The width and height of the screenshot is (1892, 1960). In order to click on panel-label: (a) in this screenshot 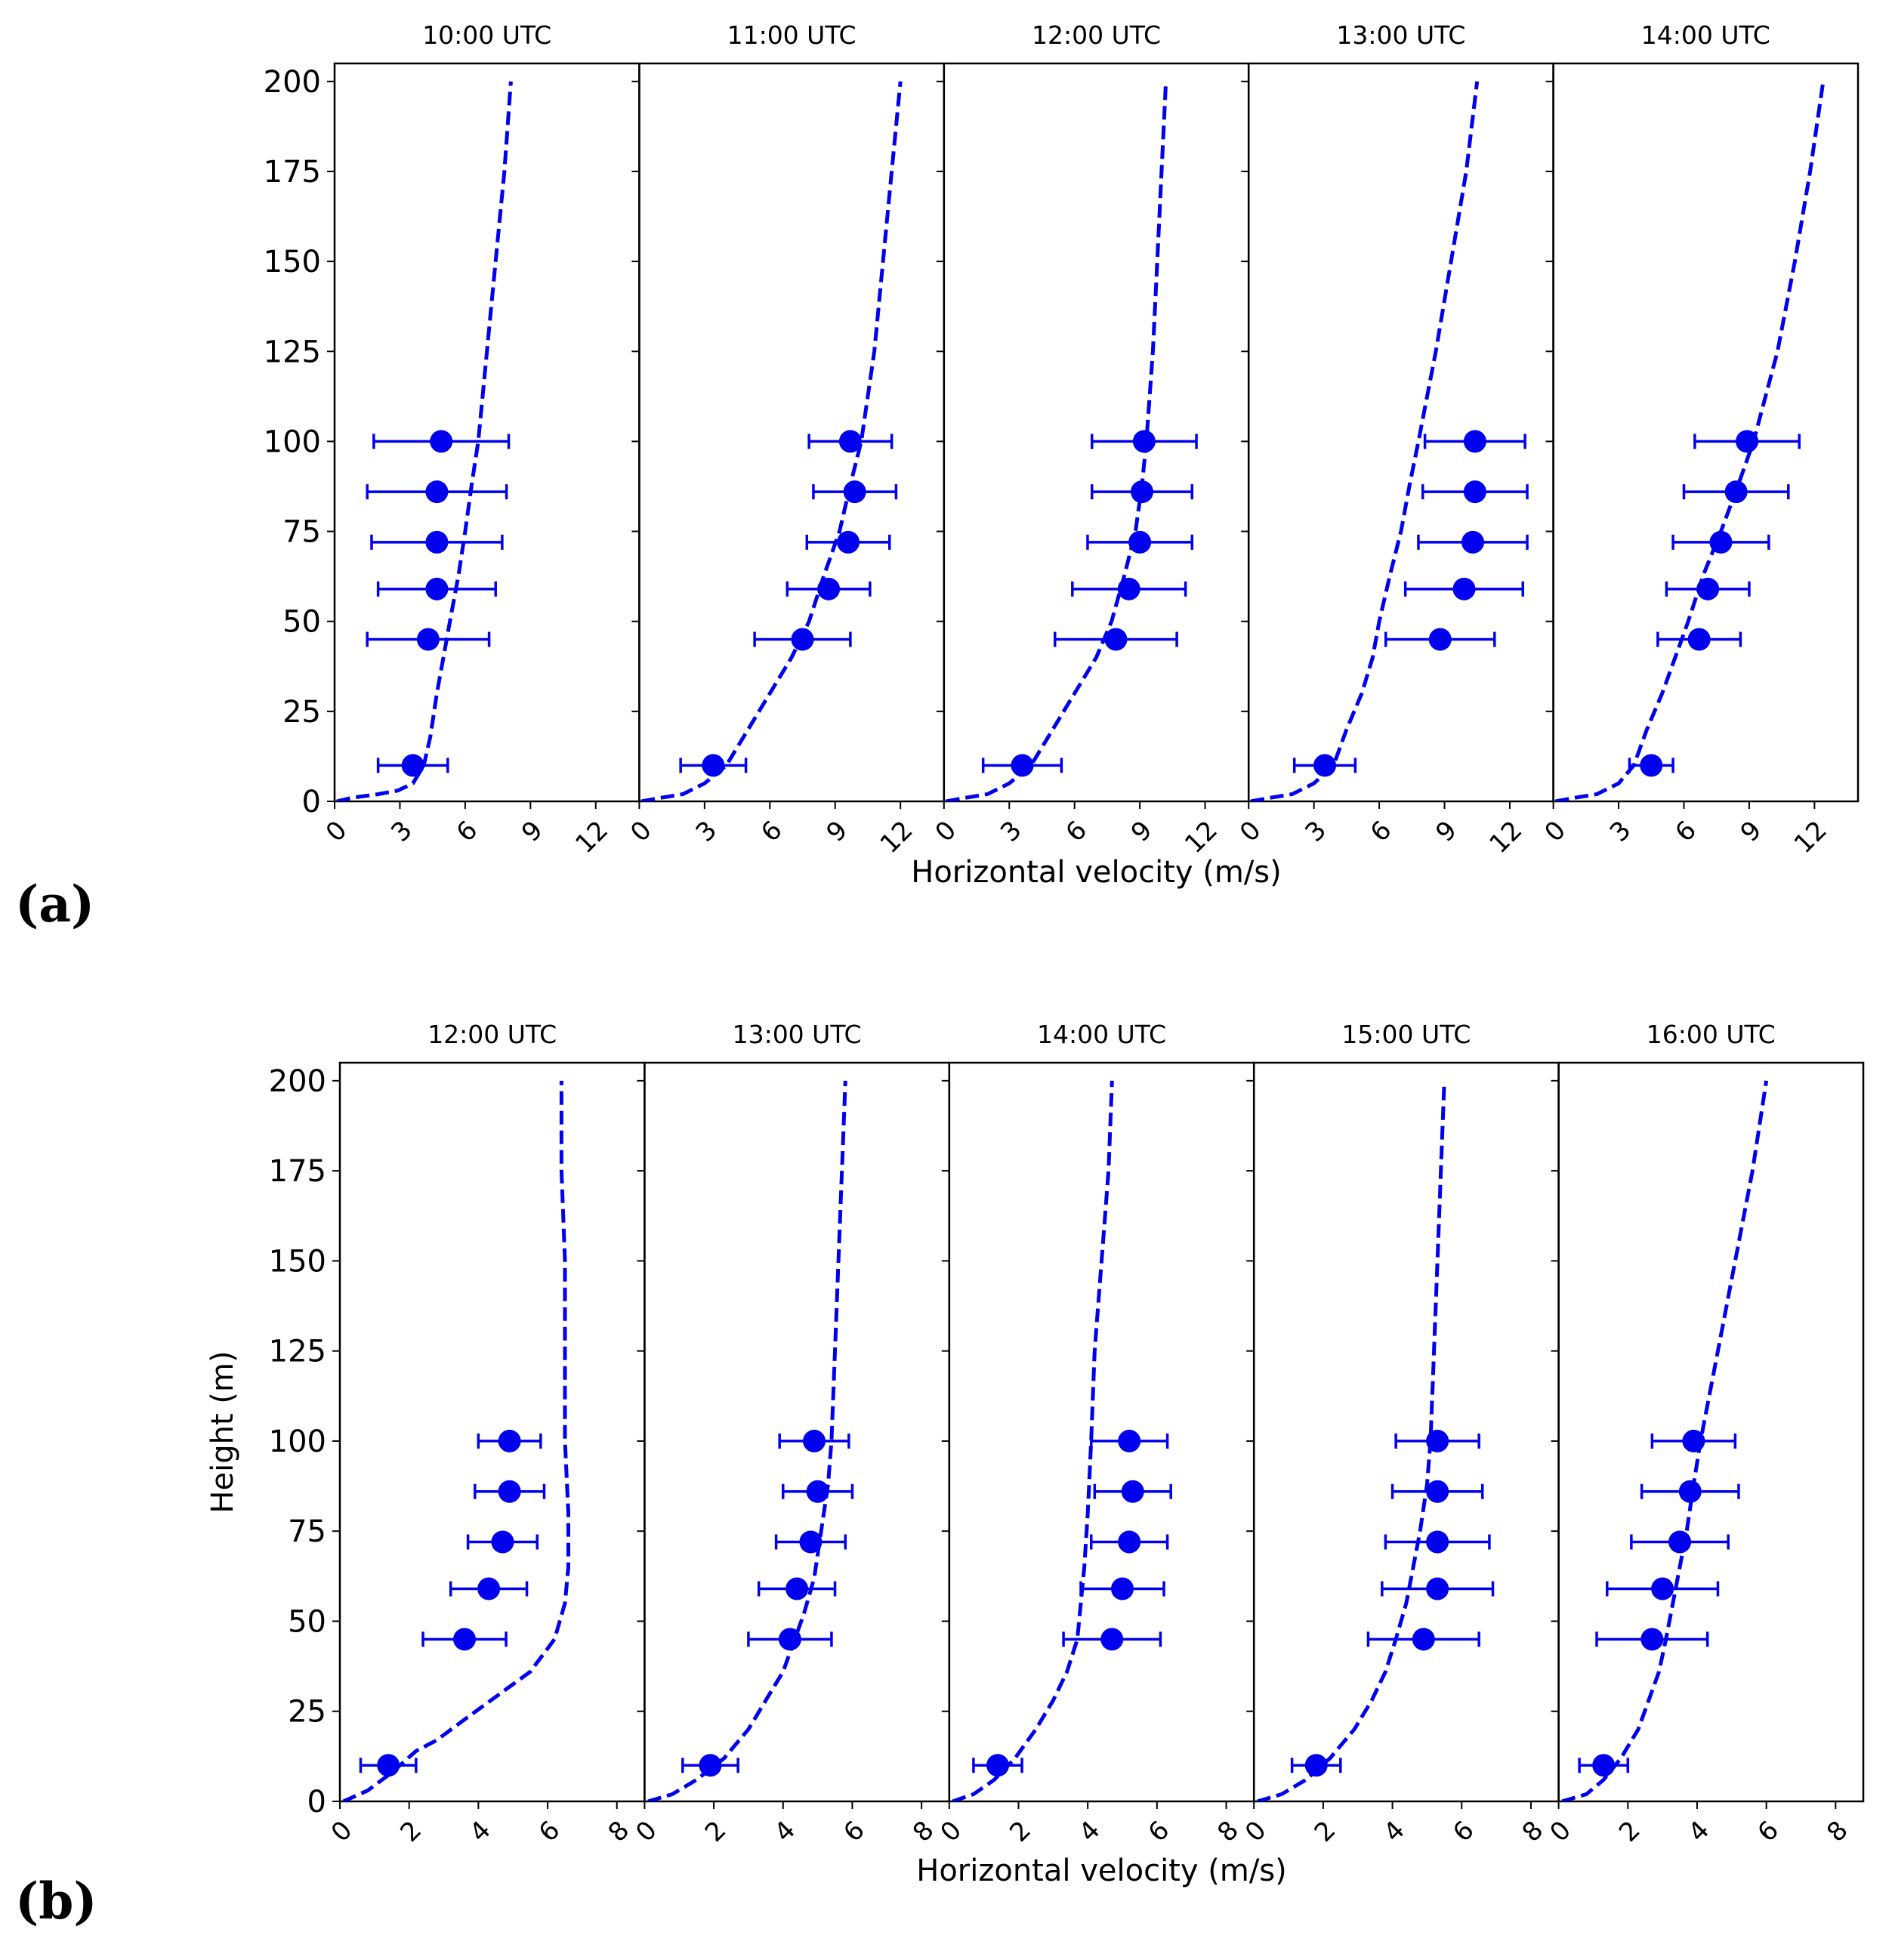, I will do `click(54, 904)`.